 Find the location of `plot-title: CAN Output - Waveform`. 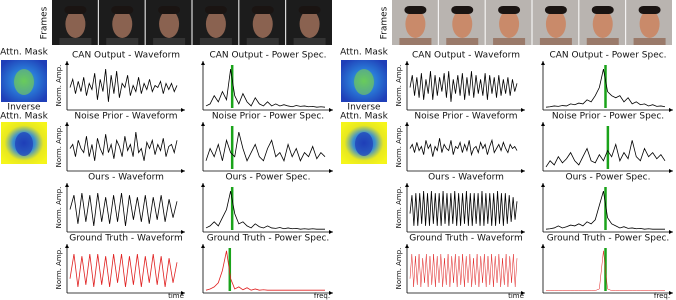

plot-title: CAN Output - Waveform is located at coordinates (126, 56).